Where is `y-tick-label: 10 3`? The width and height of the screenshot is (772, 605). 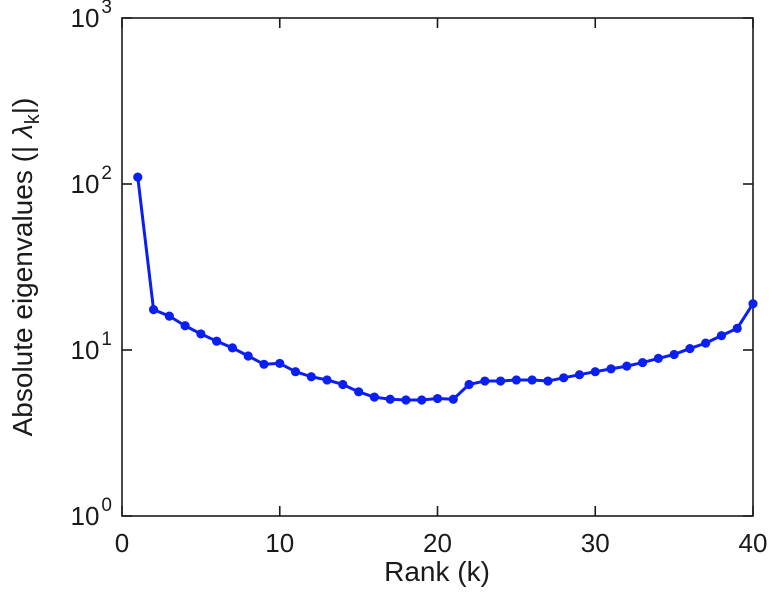
y-tick-label: 10 3 is located at coordinates (92, 16).